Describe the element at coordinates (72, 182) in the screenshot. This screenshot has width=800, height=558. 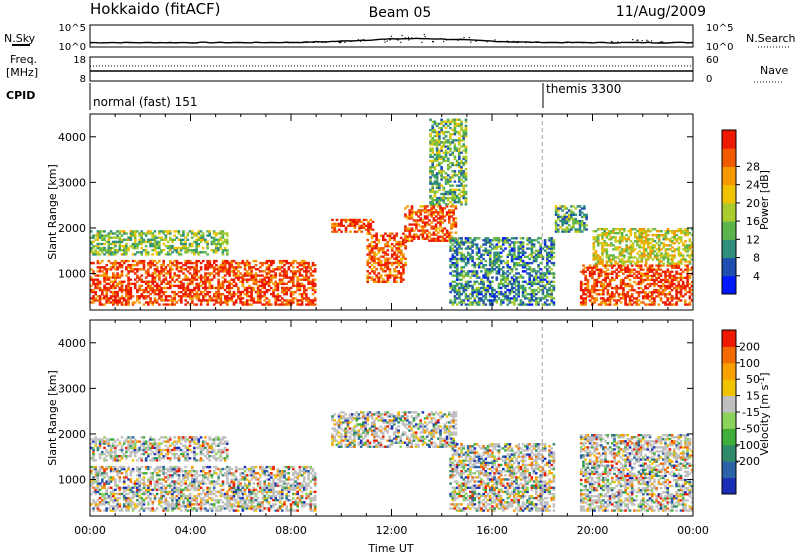
I see `y-tick-label: 3000` at that location.